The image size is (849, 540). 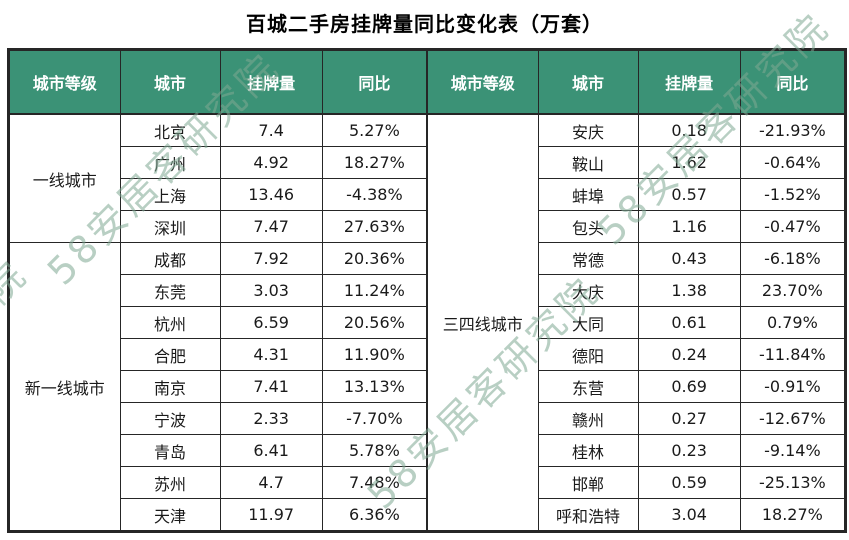 I want to click on yoy-cell: 0.79%, so click(x=792, y=322).